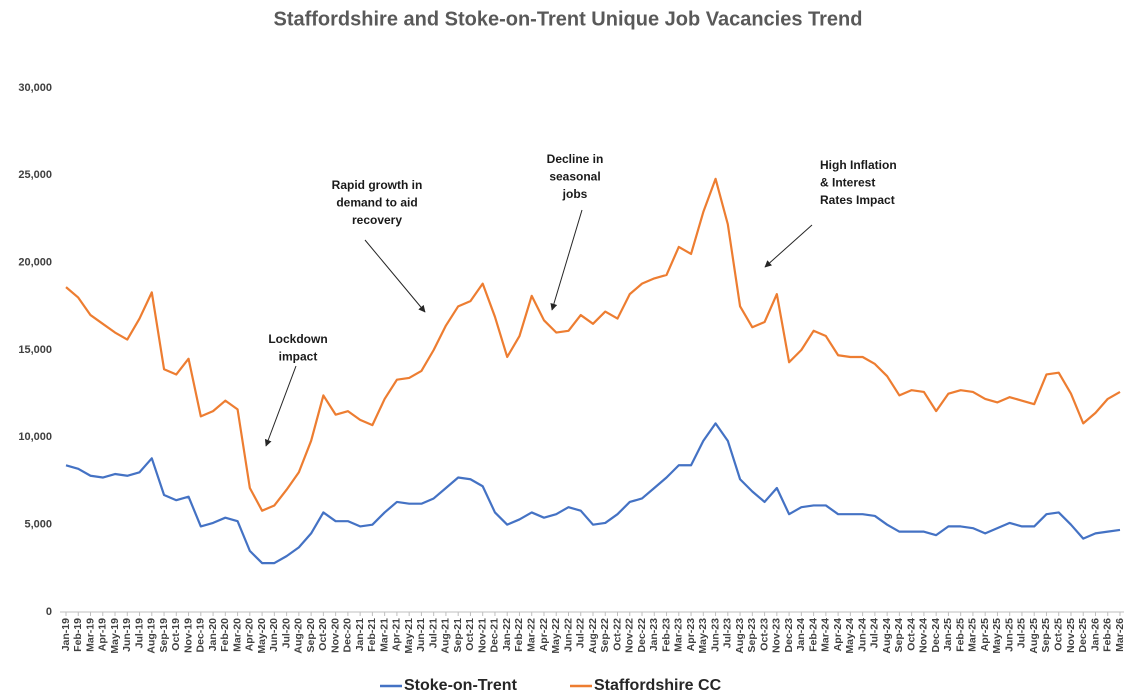  Describe the element at coordinates (973, 635) in the screenshot. I see `x-tick-label: Mar-25` at that location.